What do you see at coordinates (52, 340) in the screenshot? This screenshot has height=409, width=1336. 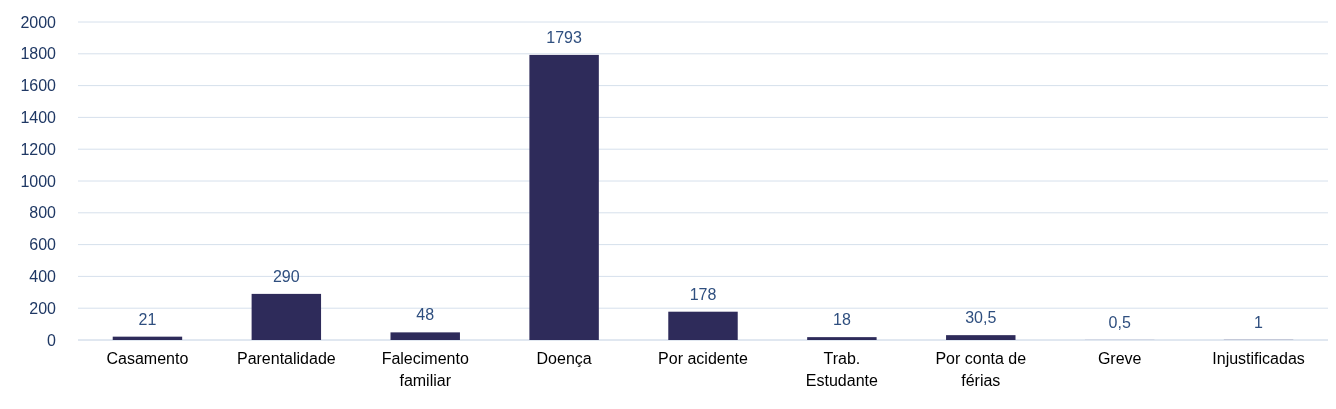 I see `y-tick-label: 0` at bounding box center [52, 340].